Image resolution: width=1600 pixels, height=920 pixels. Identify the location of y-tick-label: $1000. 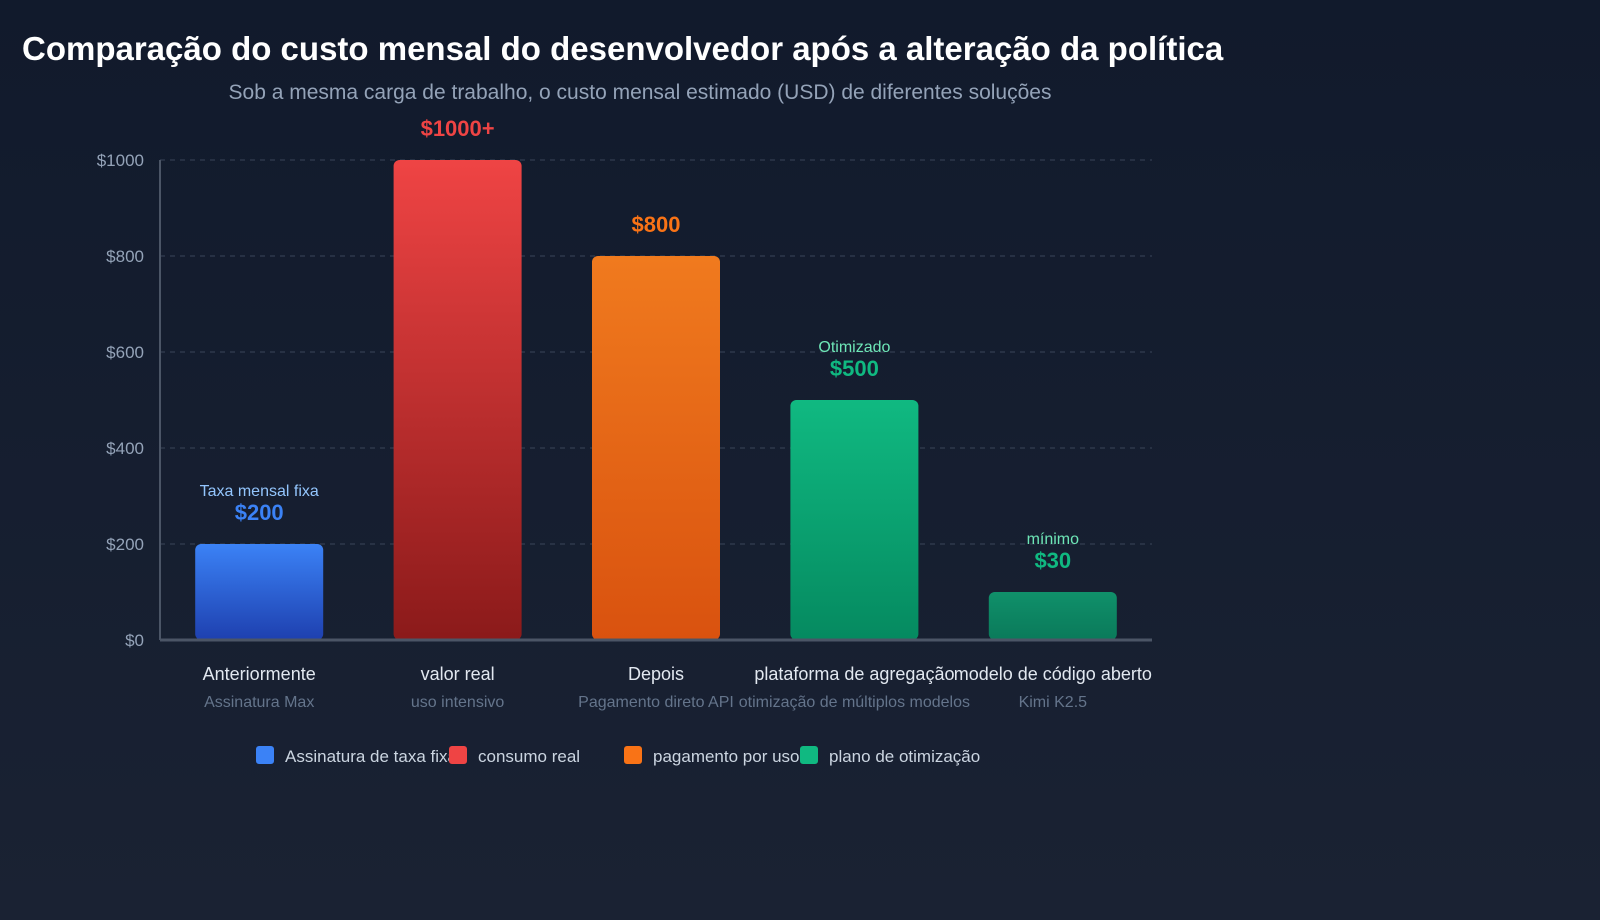
(120, 160).